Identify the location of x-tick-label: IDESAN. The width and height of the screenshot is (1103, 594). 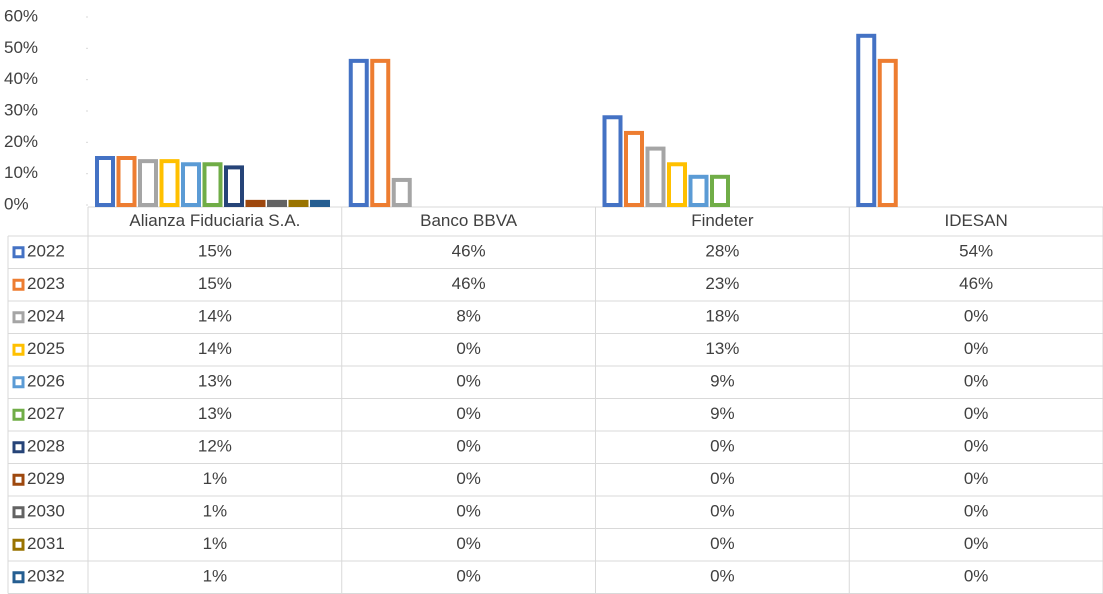
(975, 220).